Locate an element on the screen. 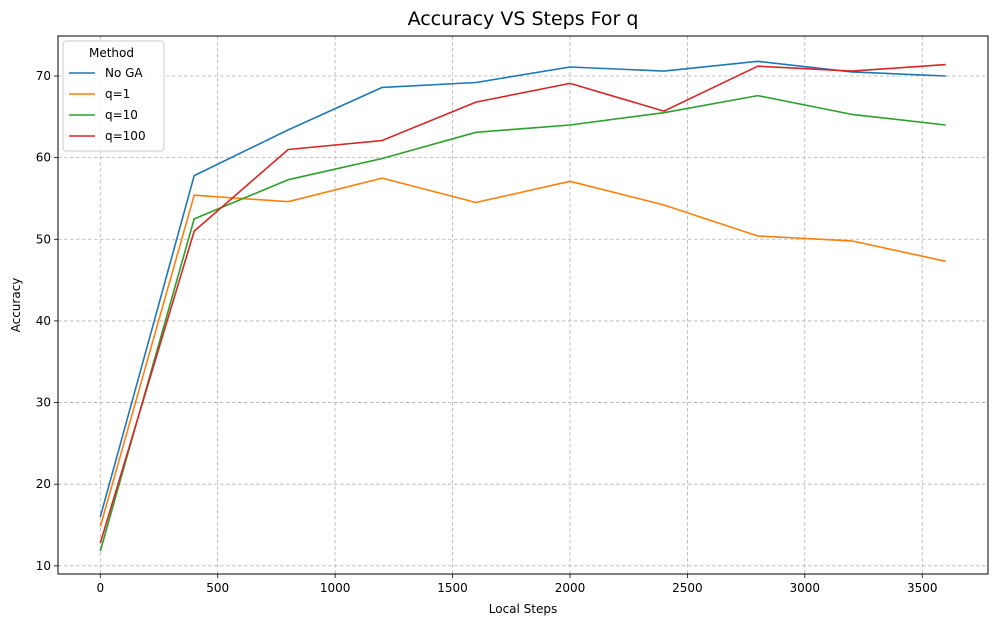  y-tick-label: 30 is located at coordinates (43, 403).